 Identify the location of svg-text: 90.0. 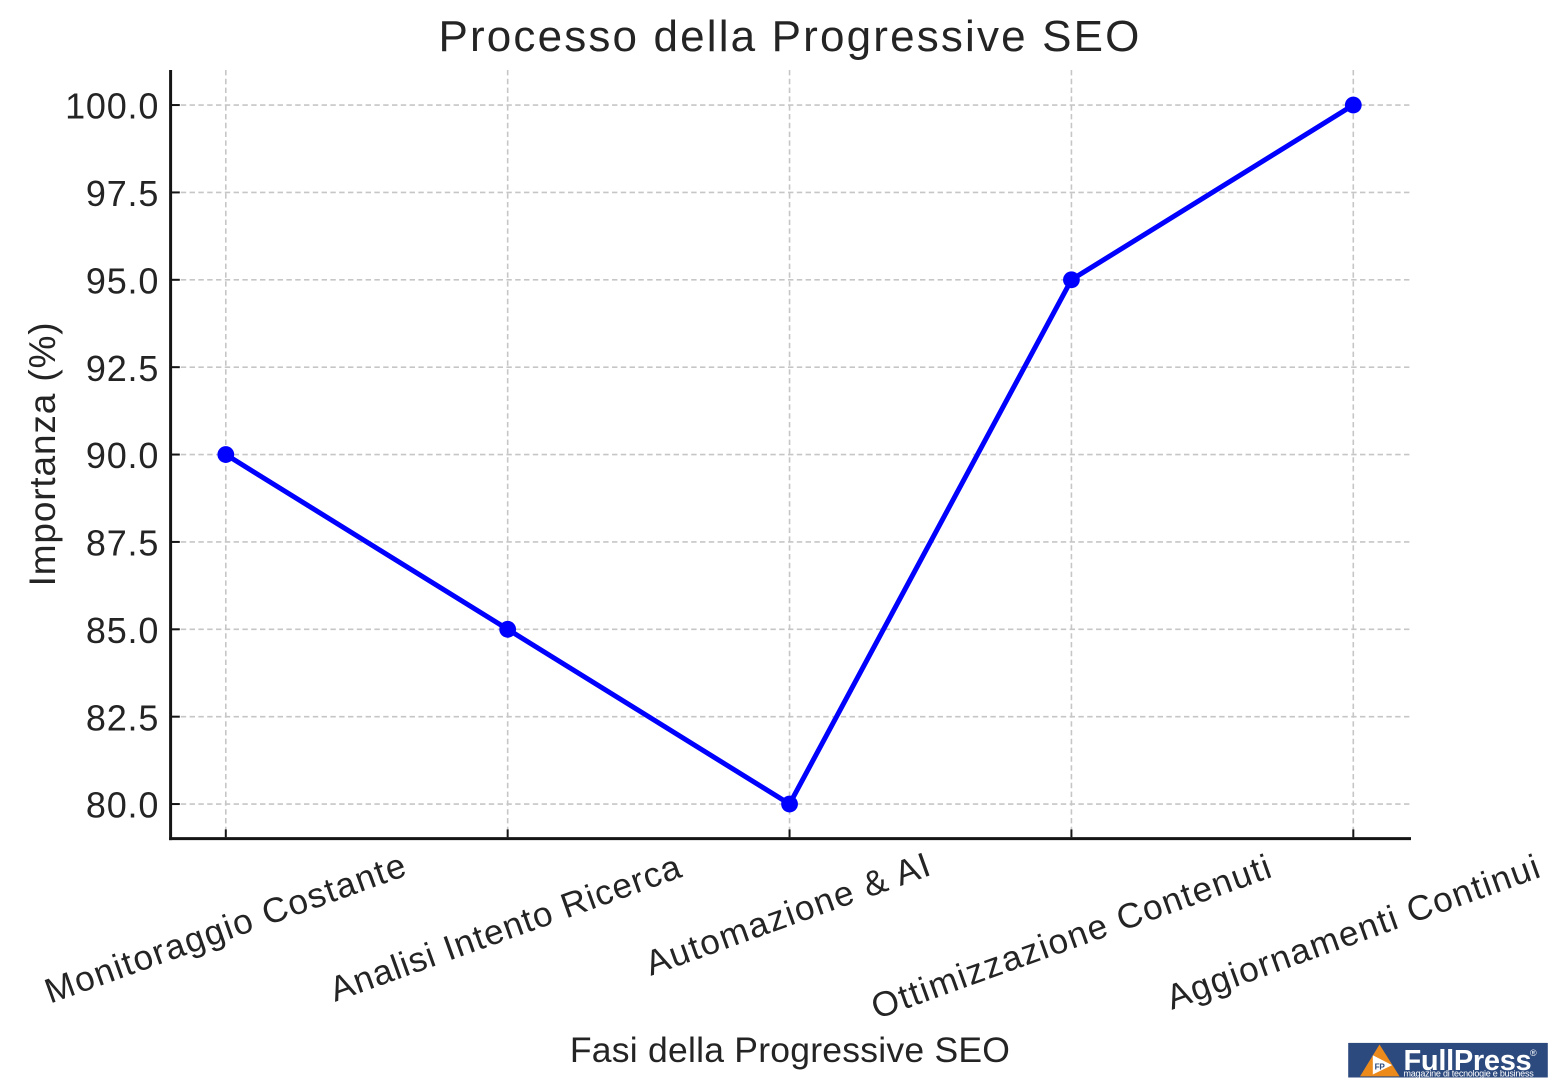
(122, 455).